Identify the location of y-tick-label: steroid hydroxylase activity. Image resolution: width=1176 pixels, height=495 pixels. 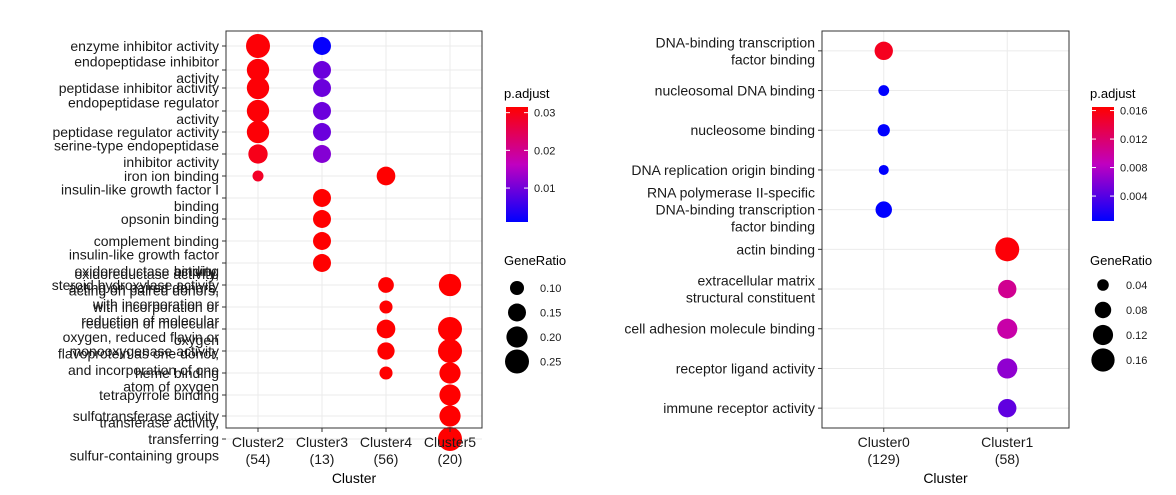
(135, 285).